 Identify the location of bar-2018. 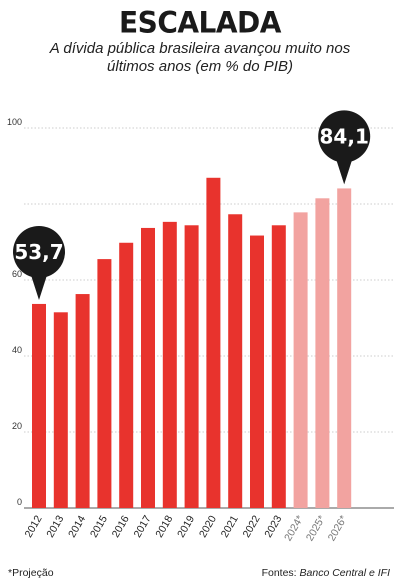
(169, 365).